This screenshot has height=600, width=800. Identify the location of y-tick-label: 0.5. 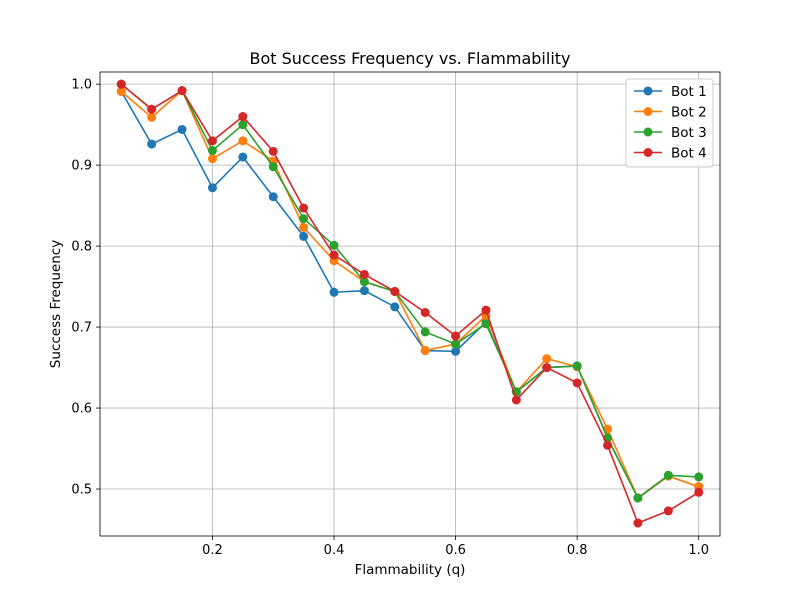
(81, 490).